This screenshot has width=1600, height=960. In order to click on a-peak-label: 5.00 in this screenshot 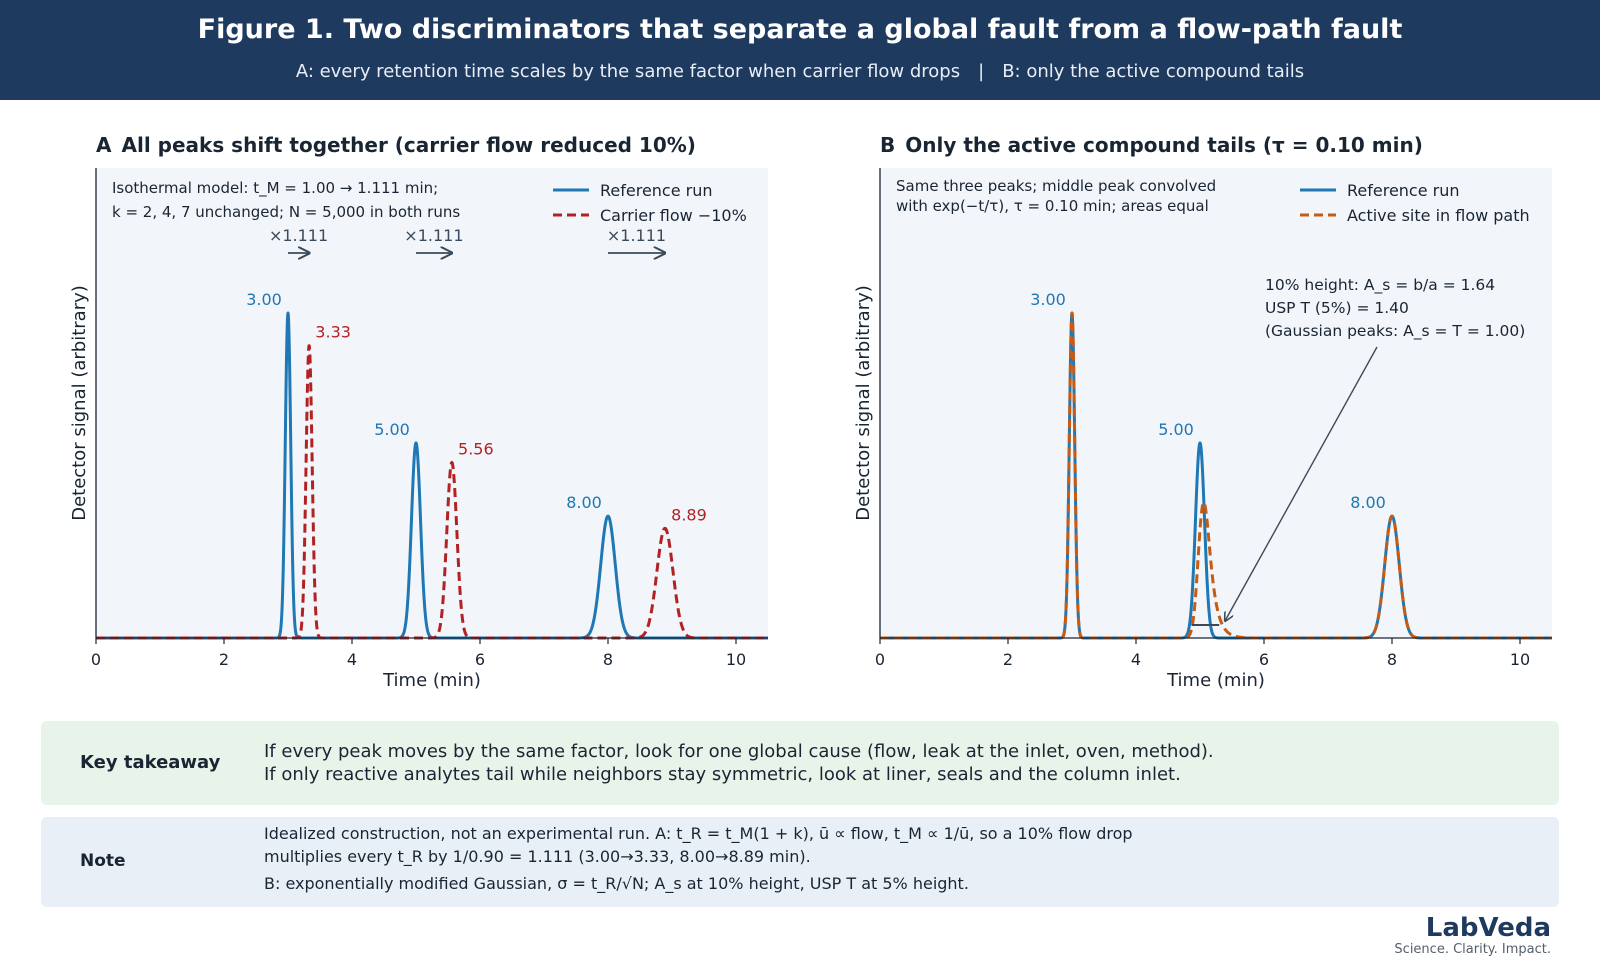, I will do `click(392, 429)`.